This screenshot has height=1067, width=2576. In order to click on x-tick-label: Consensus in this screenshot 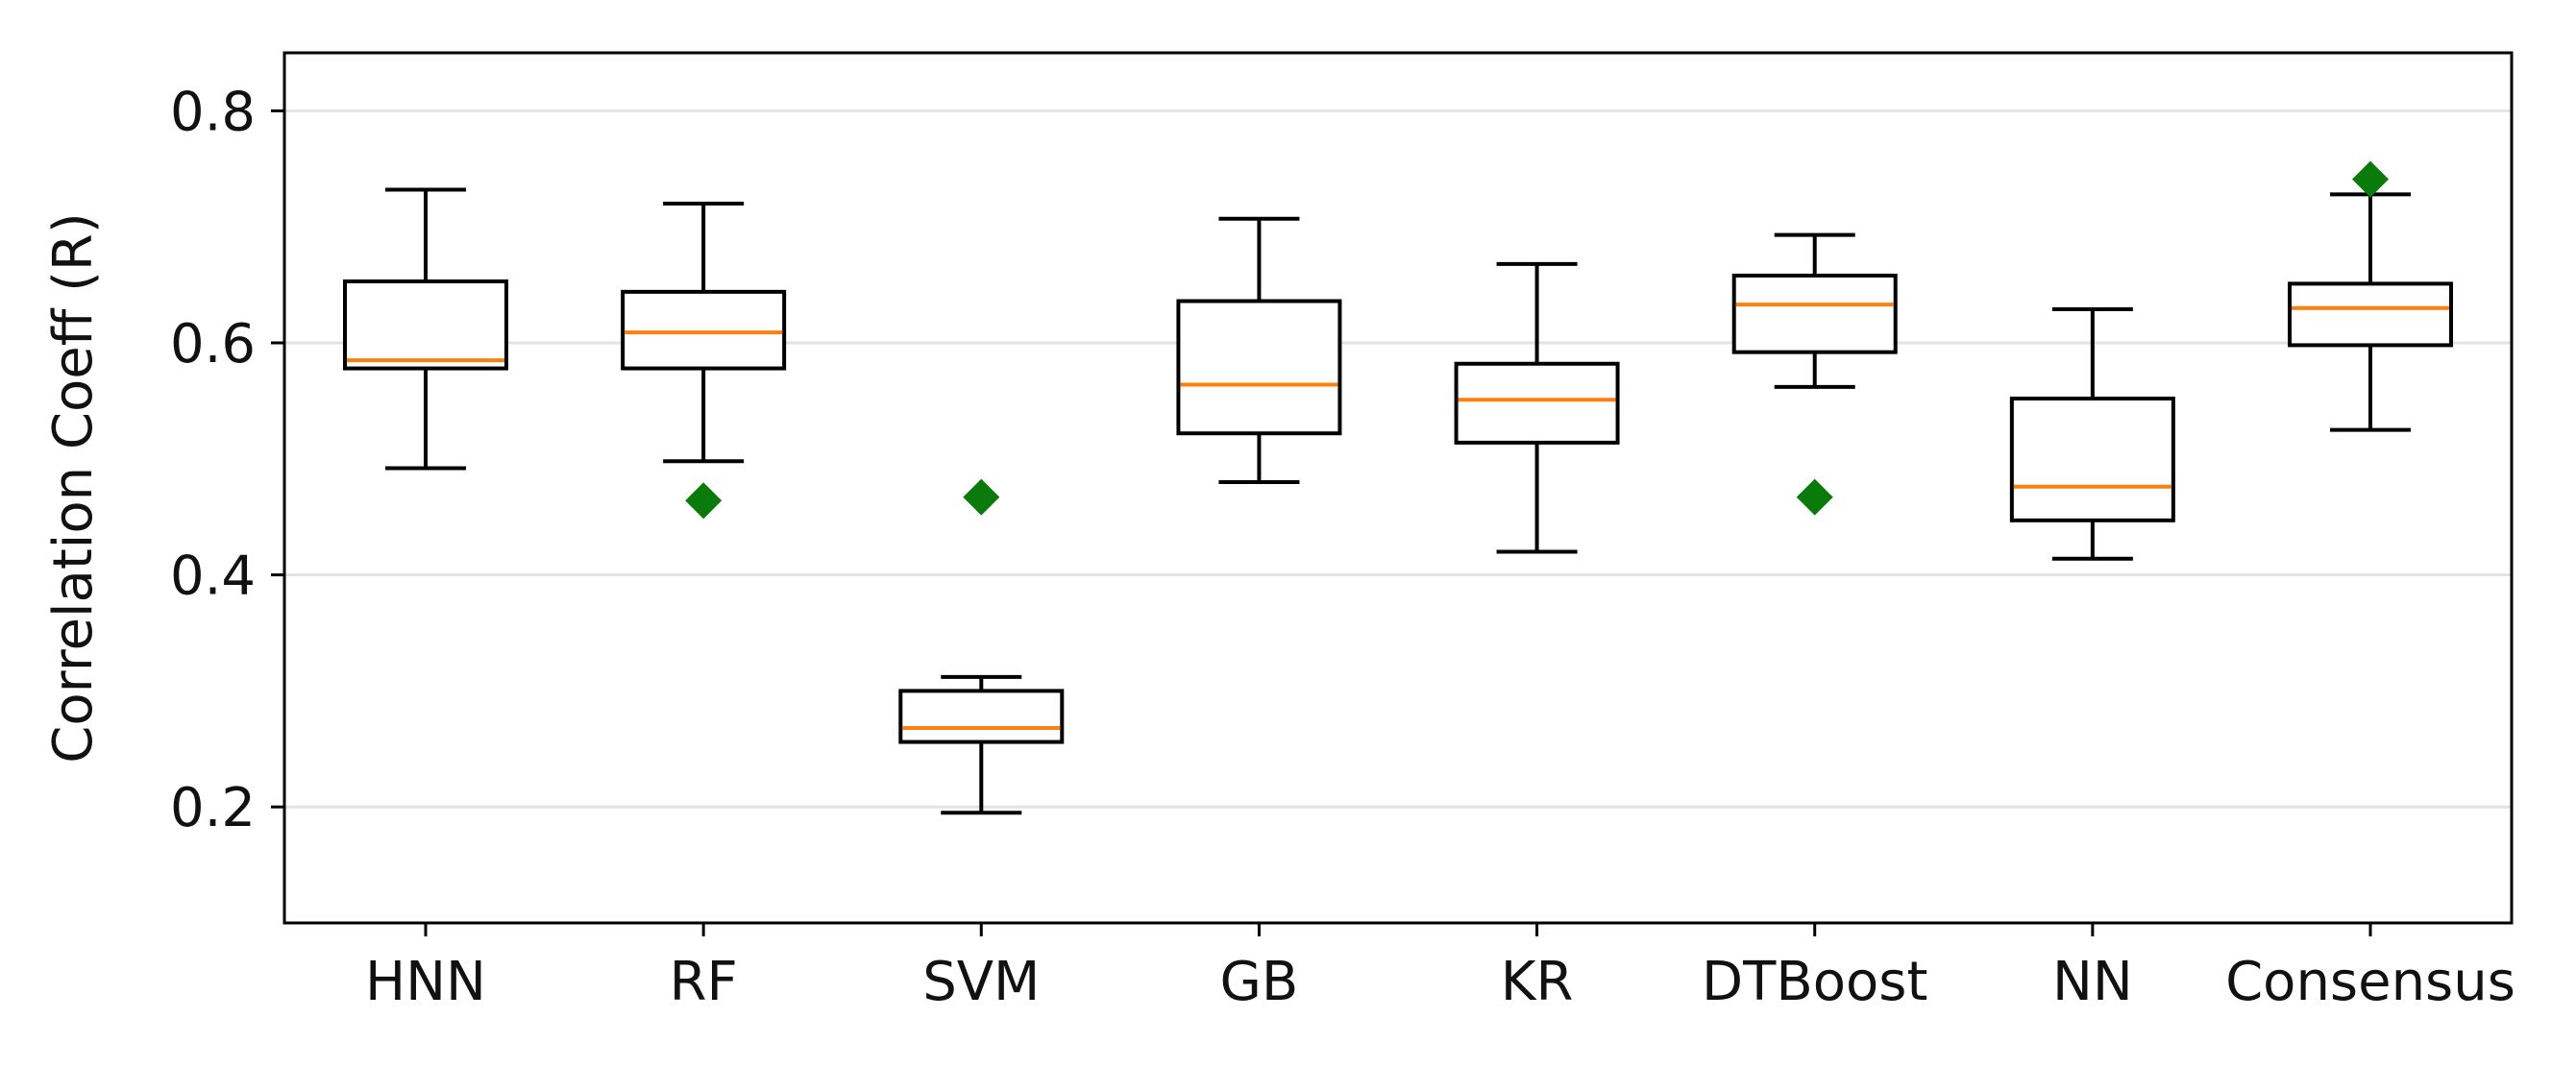, I will do `click(2370, 982)`.